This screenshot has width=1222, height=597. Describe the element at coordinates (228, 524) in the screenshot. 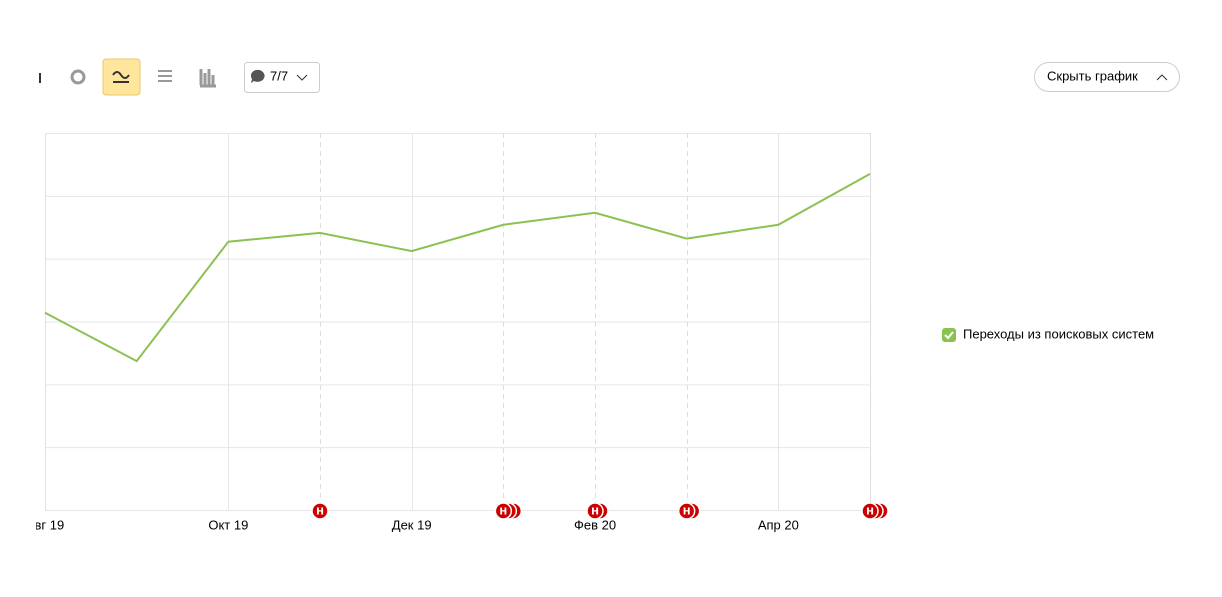

I see `x-tick-label: Окт 19` at that location.